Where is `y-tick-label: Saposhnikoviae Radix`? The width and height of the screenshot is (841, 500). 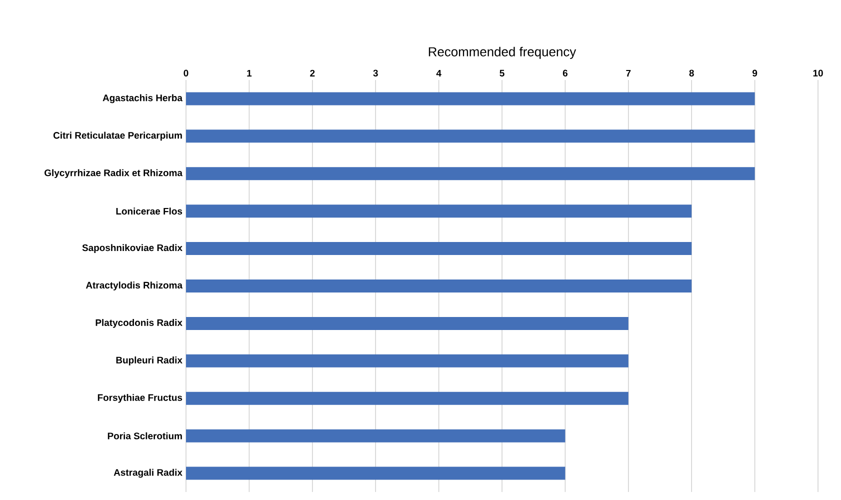
y-tick-label: Saposhnikoviae Radix is located at coordinates (132, 248).